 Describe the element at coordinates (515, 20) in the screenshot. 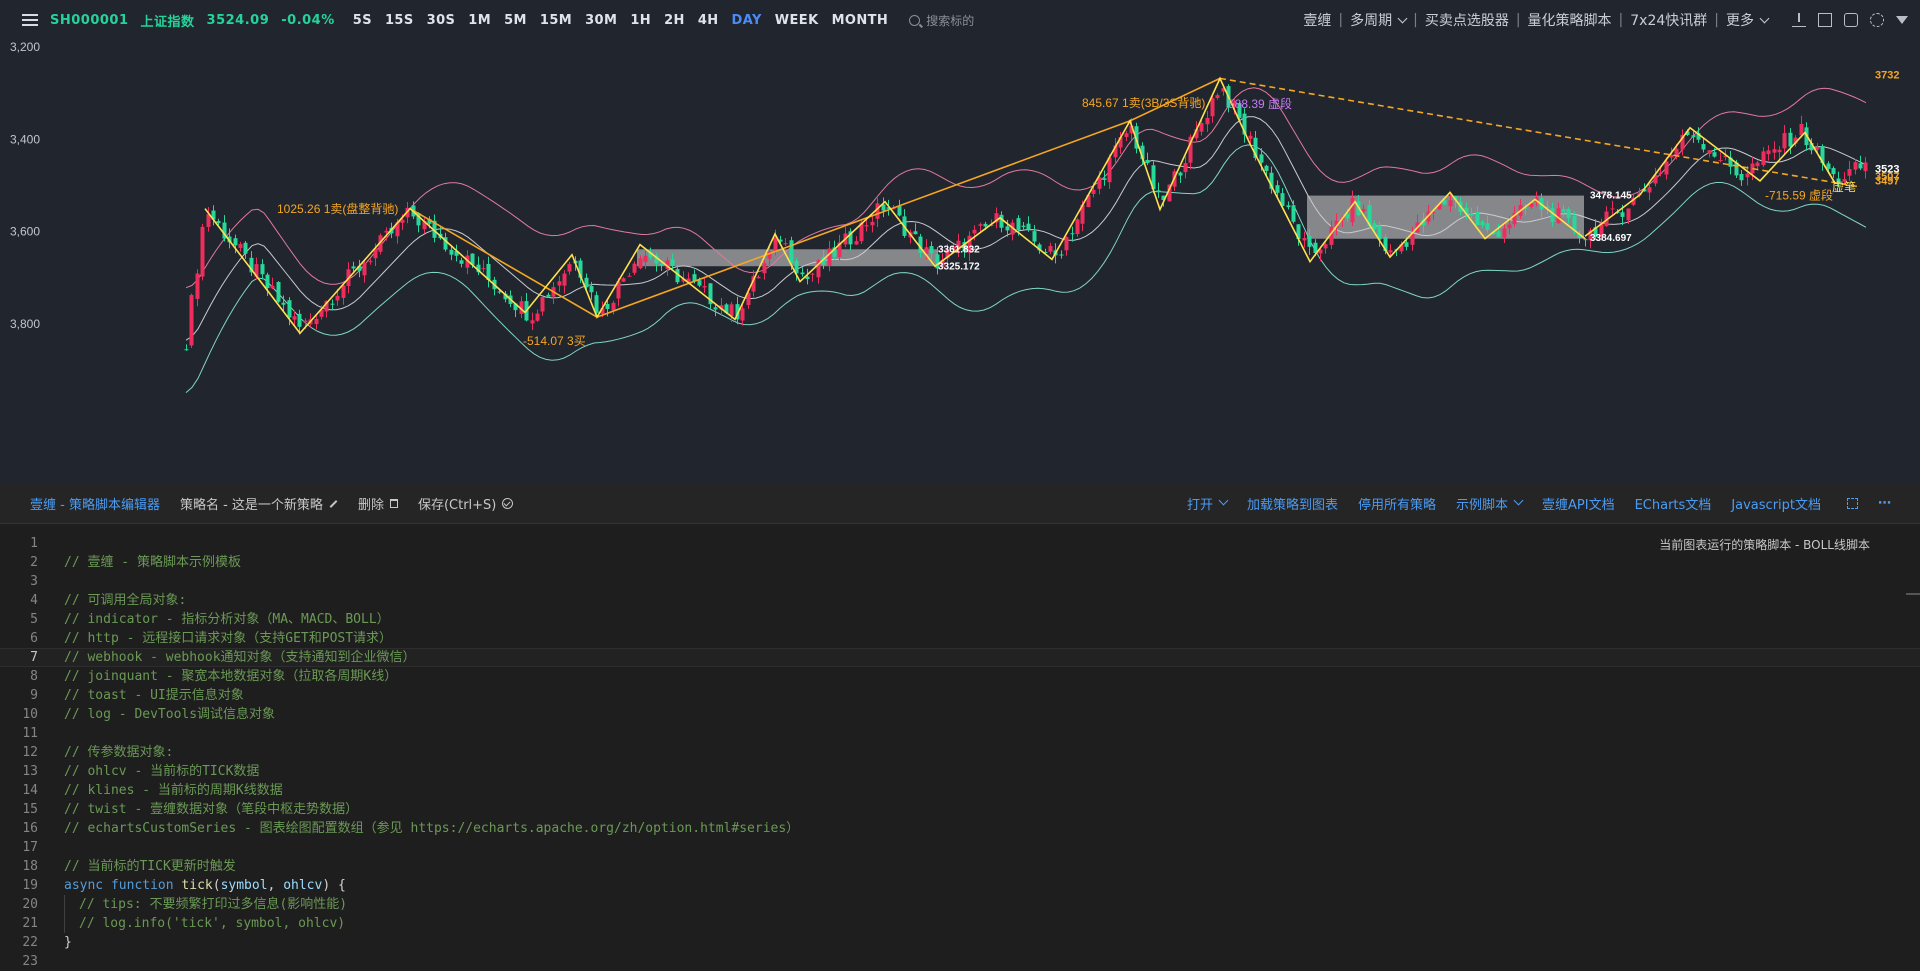

I see `period-5m: 5M` at that location.